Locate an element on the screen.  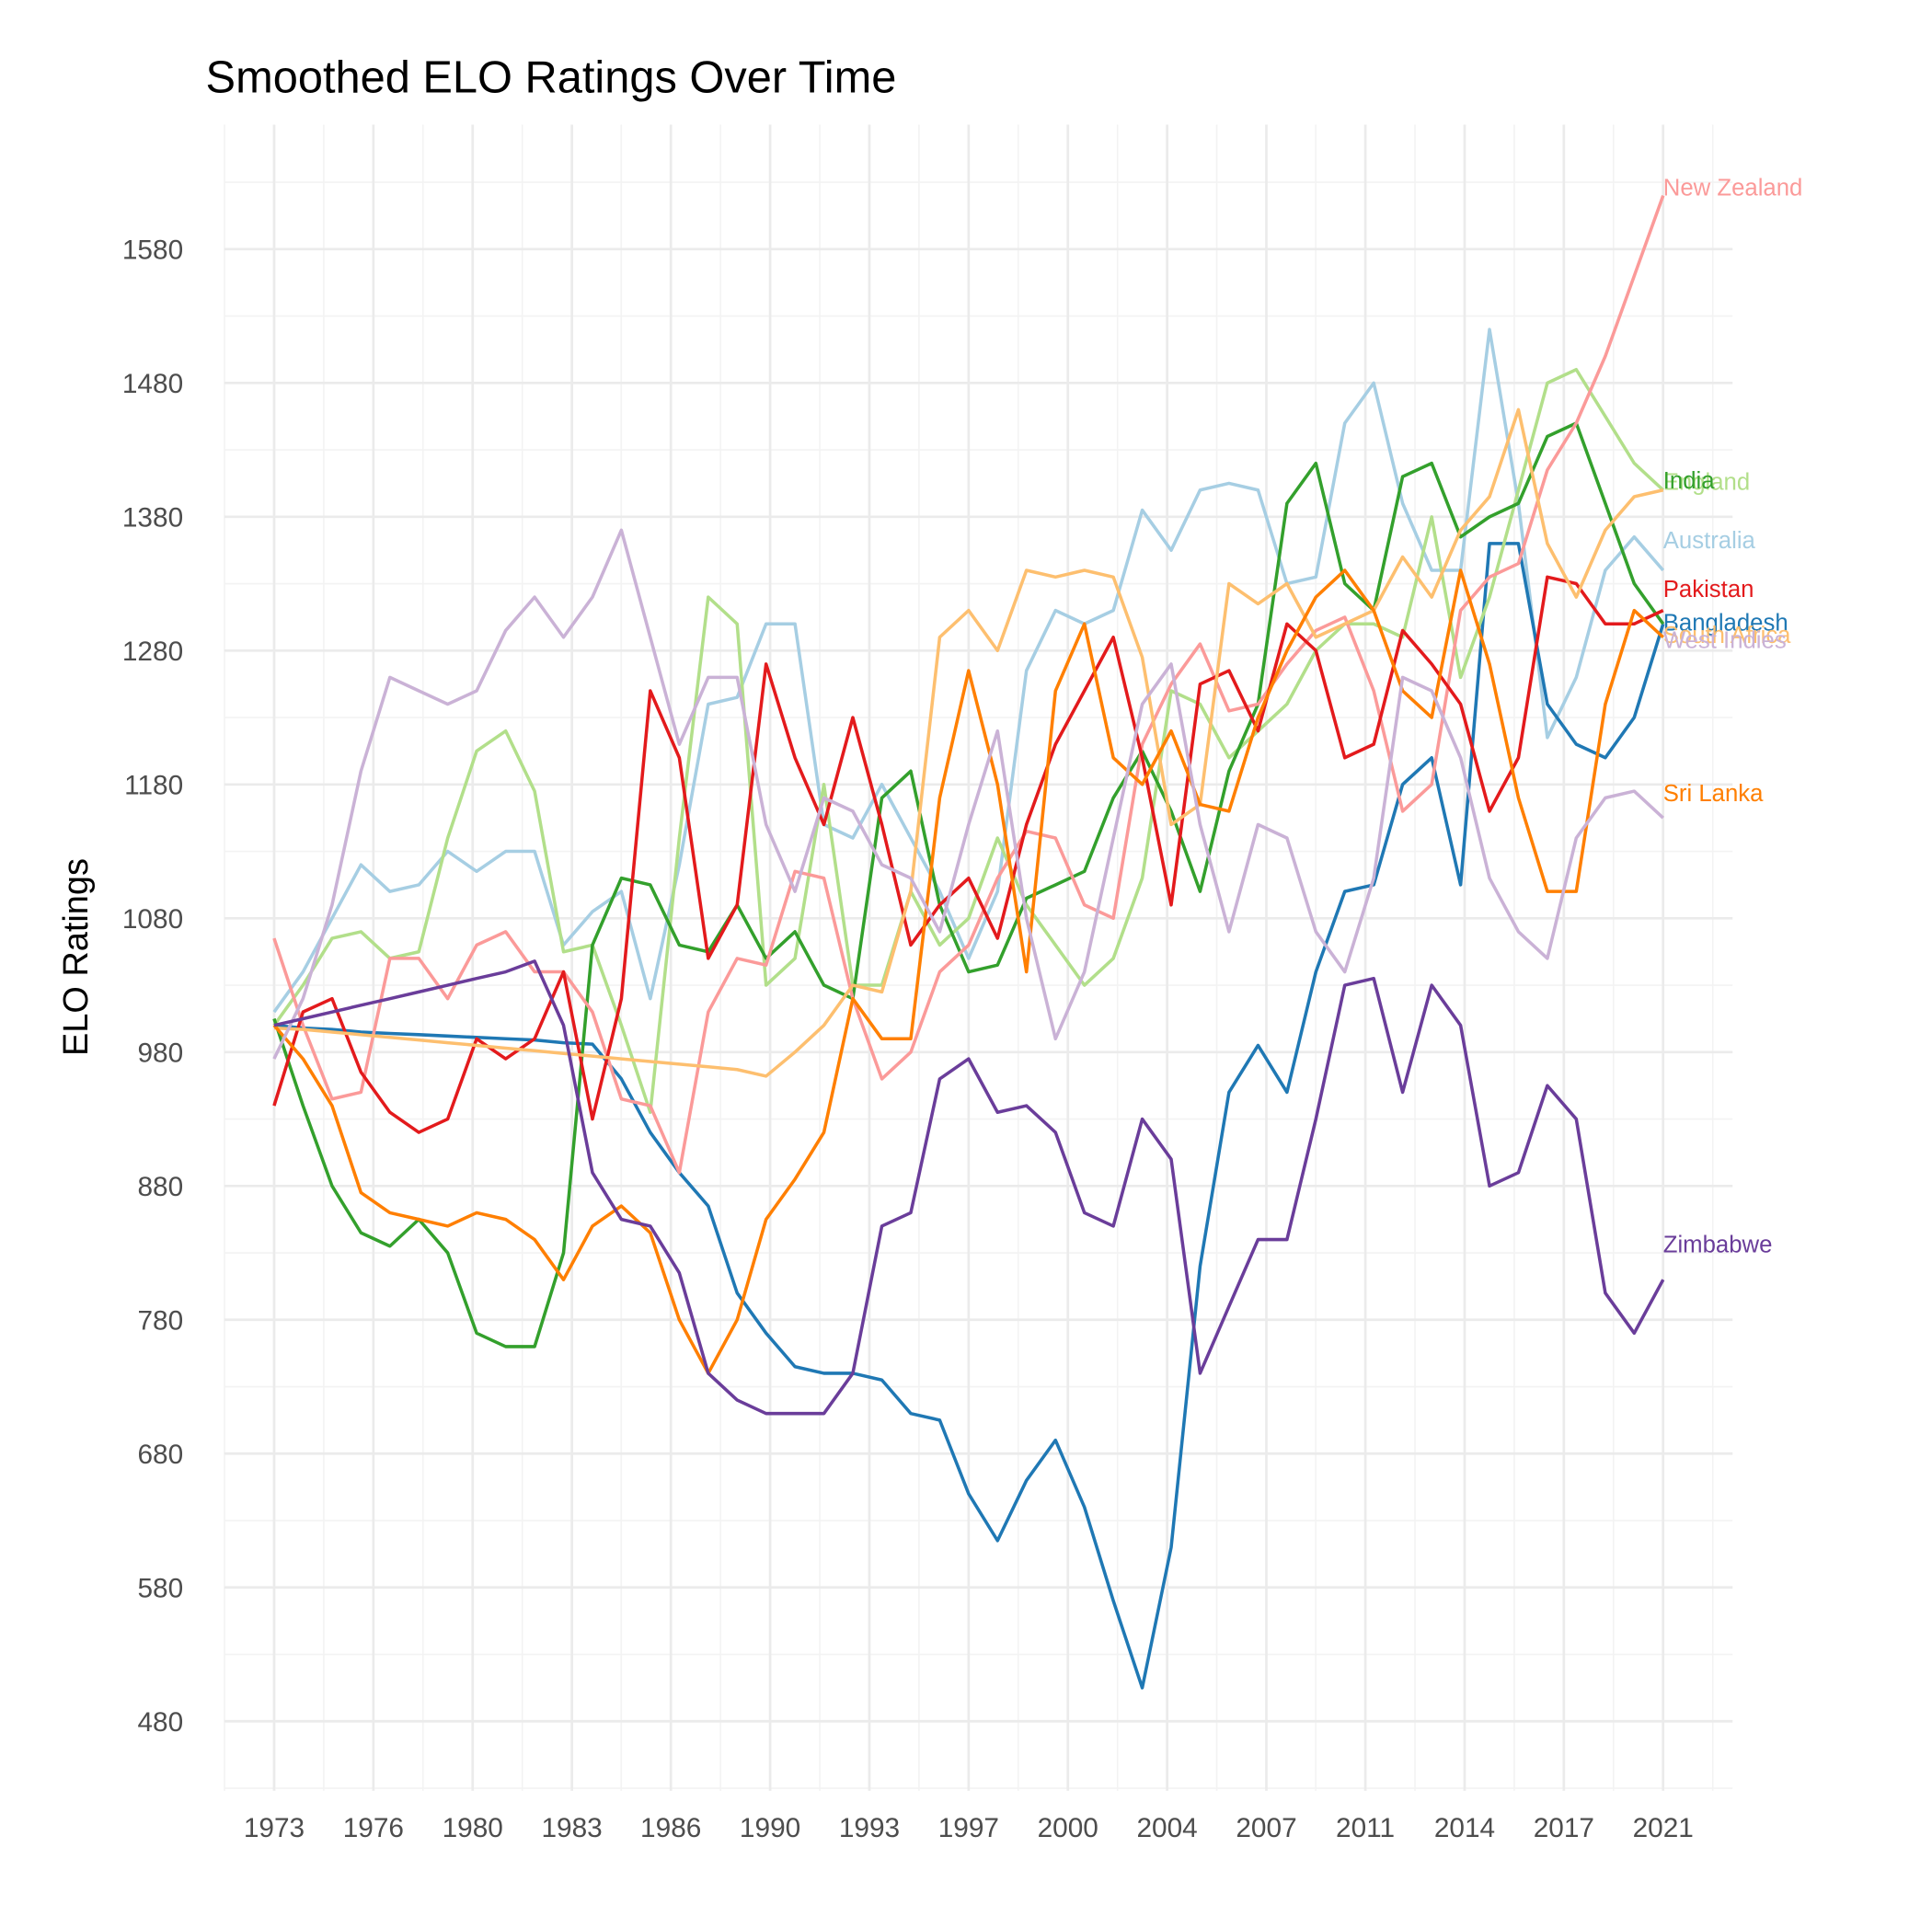
series-label: Sri Lanka is located at coordinates (1713, 794).